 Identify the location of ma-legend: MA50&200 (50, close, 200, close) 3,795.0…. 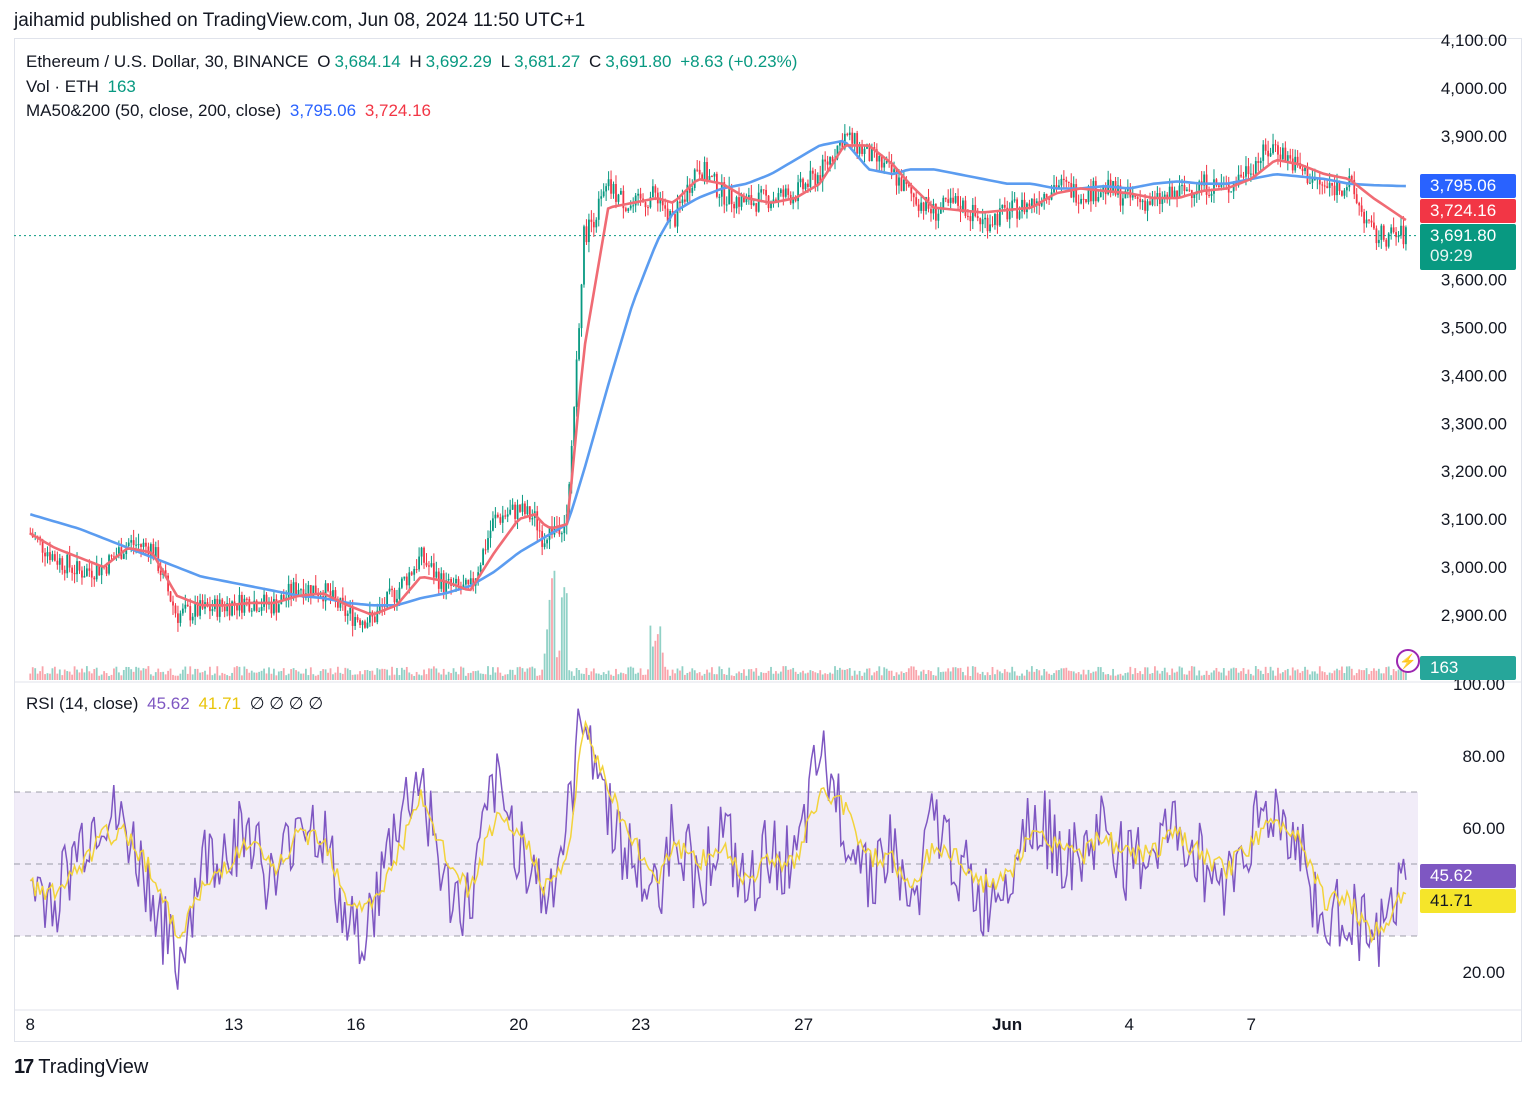
(230, 111).